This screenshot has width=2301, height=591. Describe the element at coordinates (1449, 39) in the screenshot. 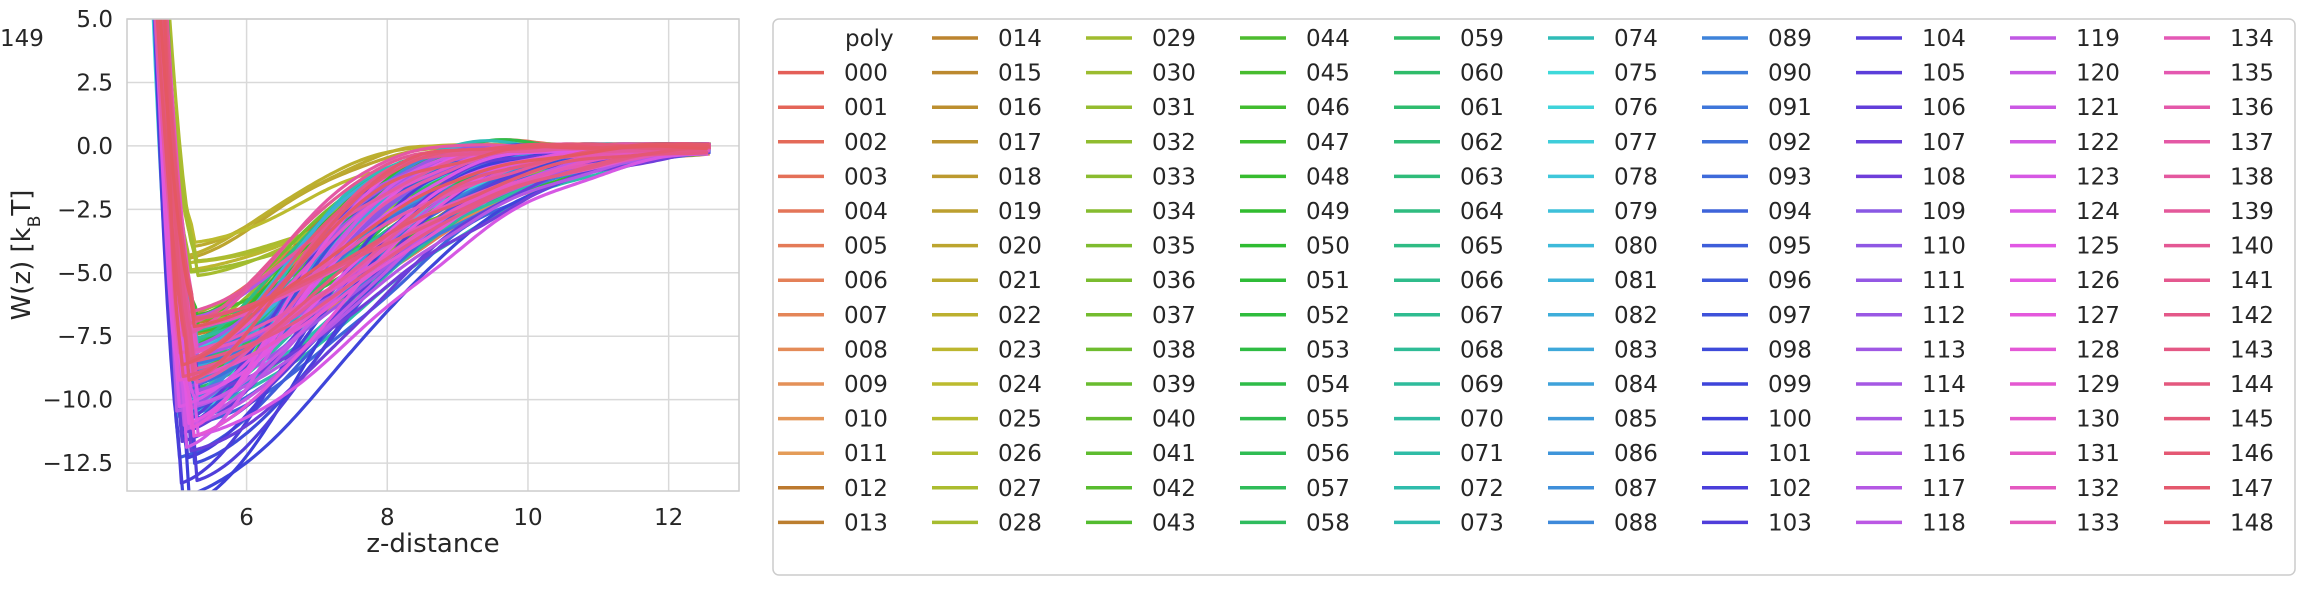

I see `legend-item-059: 059` at that location.